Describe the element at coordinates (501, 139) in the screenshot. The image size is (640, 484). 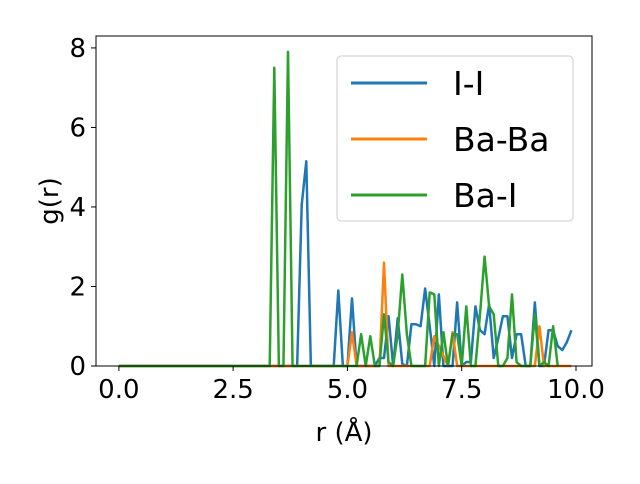
I see `legend-label-2: Ba-Ba` at that location.